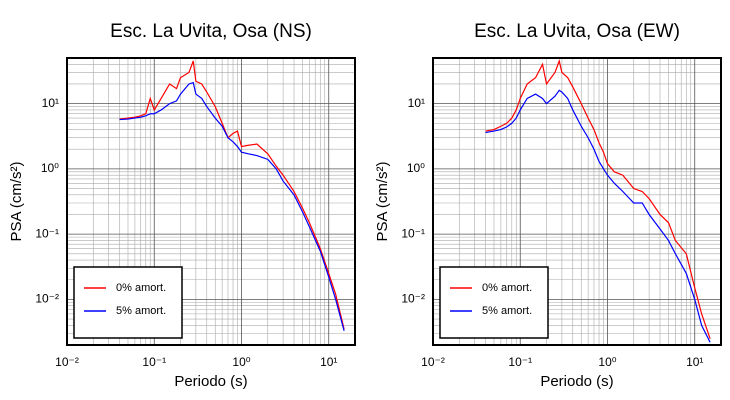 The height and width of the screenshot is (400, 730). Describe the element at coordinates (577, 31) in the screenshot. I see `chart-title: Esc. La Uvita, Osa (EW)` at that location.